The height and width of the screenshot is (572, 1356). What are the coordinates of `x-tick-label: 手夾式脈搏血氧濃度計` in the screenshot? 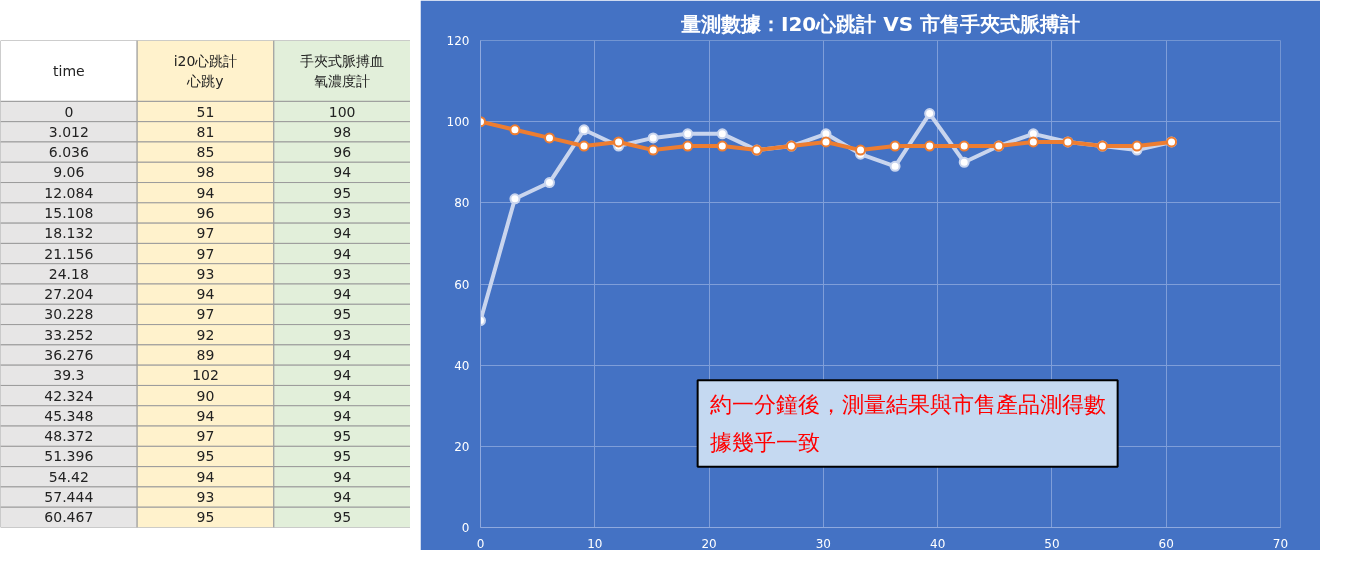 It's located at (342, 71).